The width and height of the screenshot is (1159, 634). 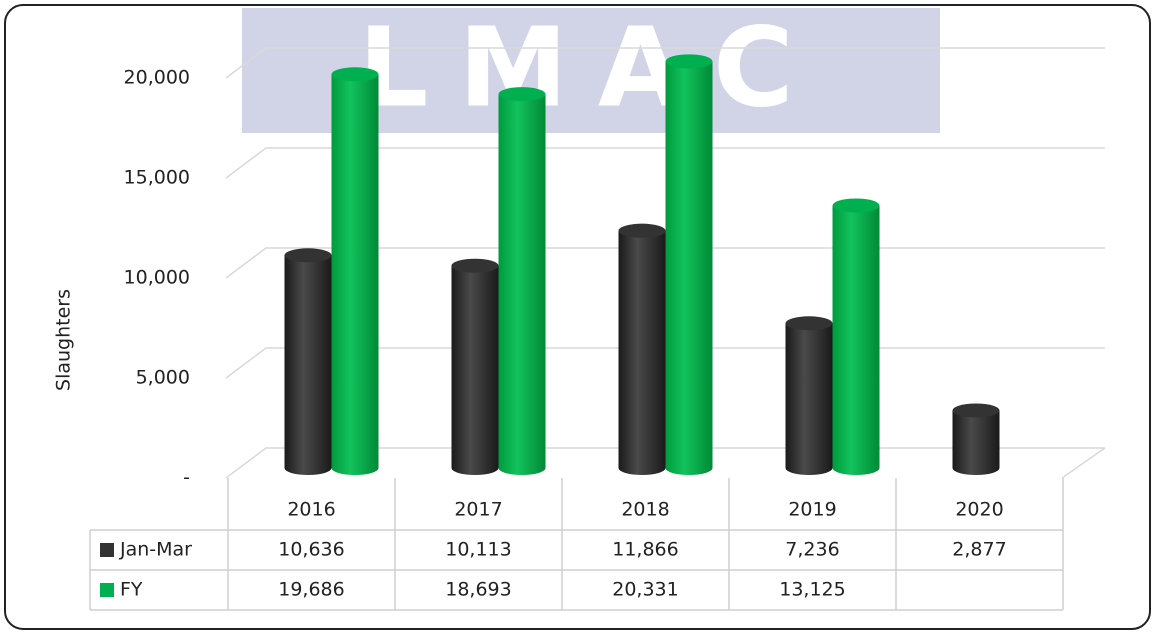 What do you see at coordinates (131, 590) in the screenshot?
I see `legend-label: FY` at bounding box center [131, 590].